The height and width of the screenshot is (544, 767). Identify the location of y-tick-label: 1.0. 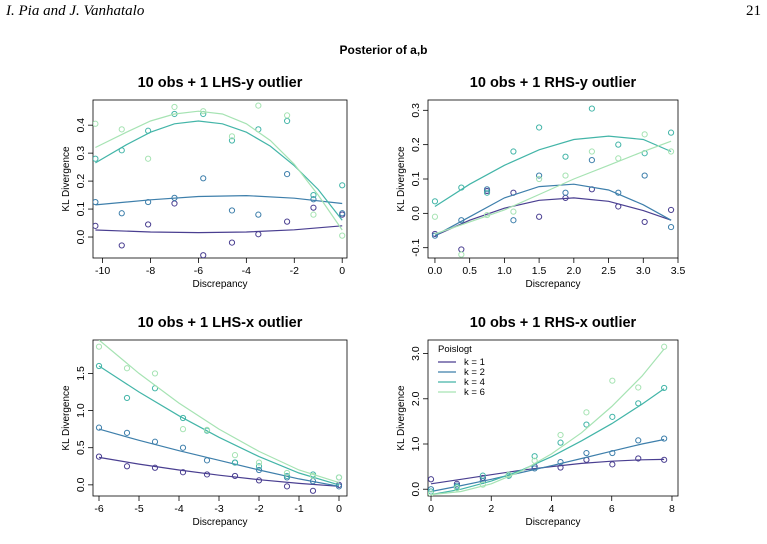
(81, 410).